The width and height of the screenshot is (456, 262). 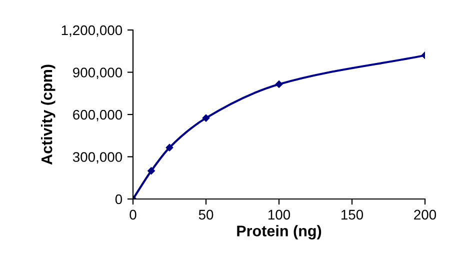 I want to click on x-axis-title: Protein (ng), so click(x=279, y=232).